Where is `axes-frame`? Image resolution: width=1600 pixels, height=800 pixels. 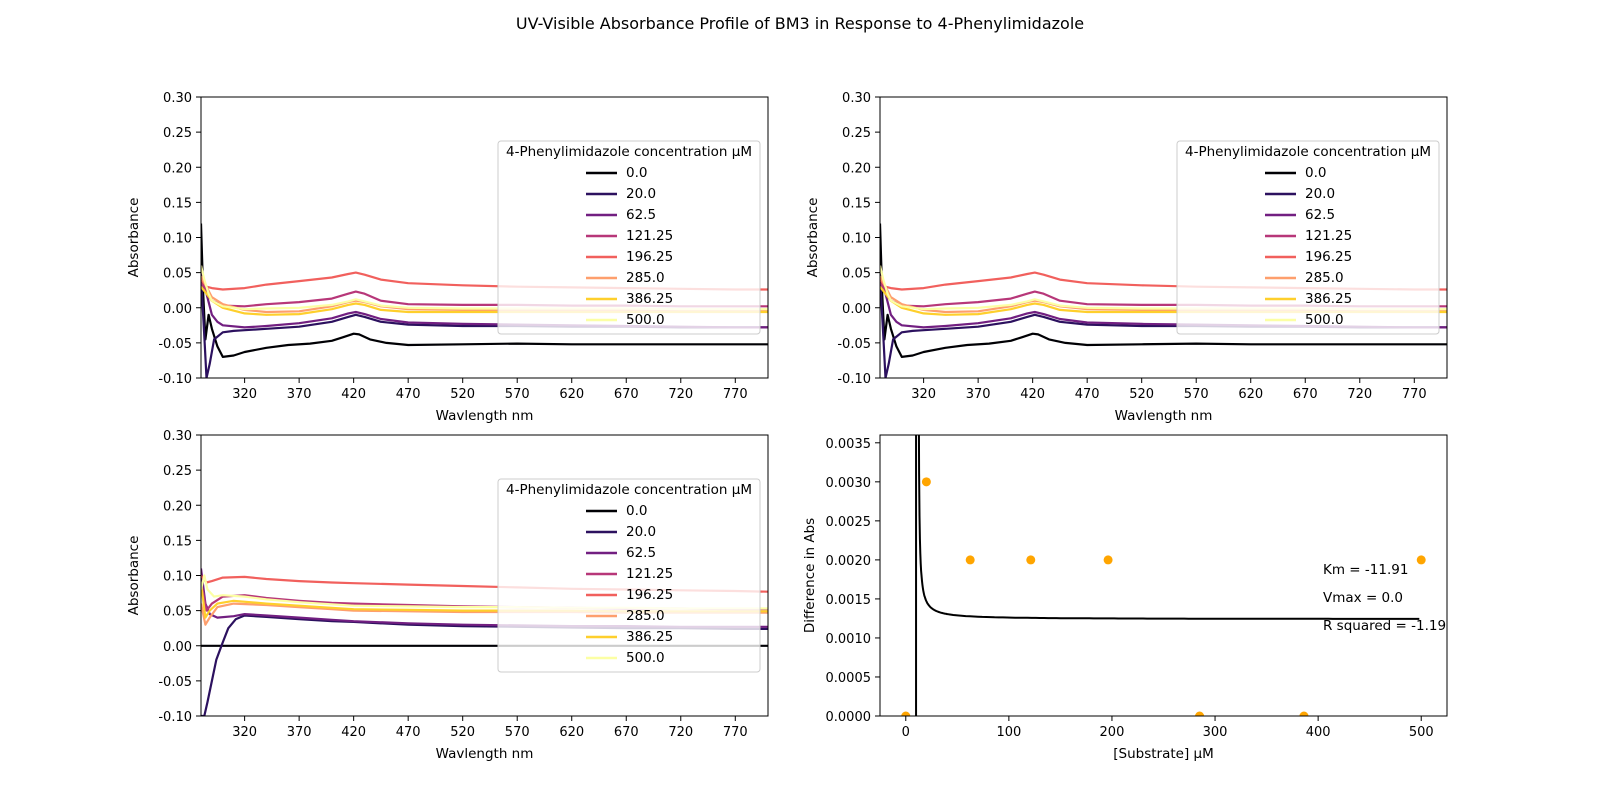
axes-frame is located at coordinates (1163, 575).